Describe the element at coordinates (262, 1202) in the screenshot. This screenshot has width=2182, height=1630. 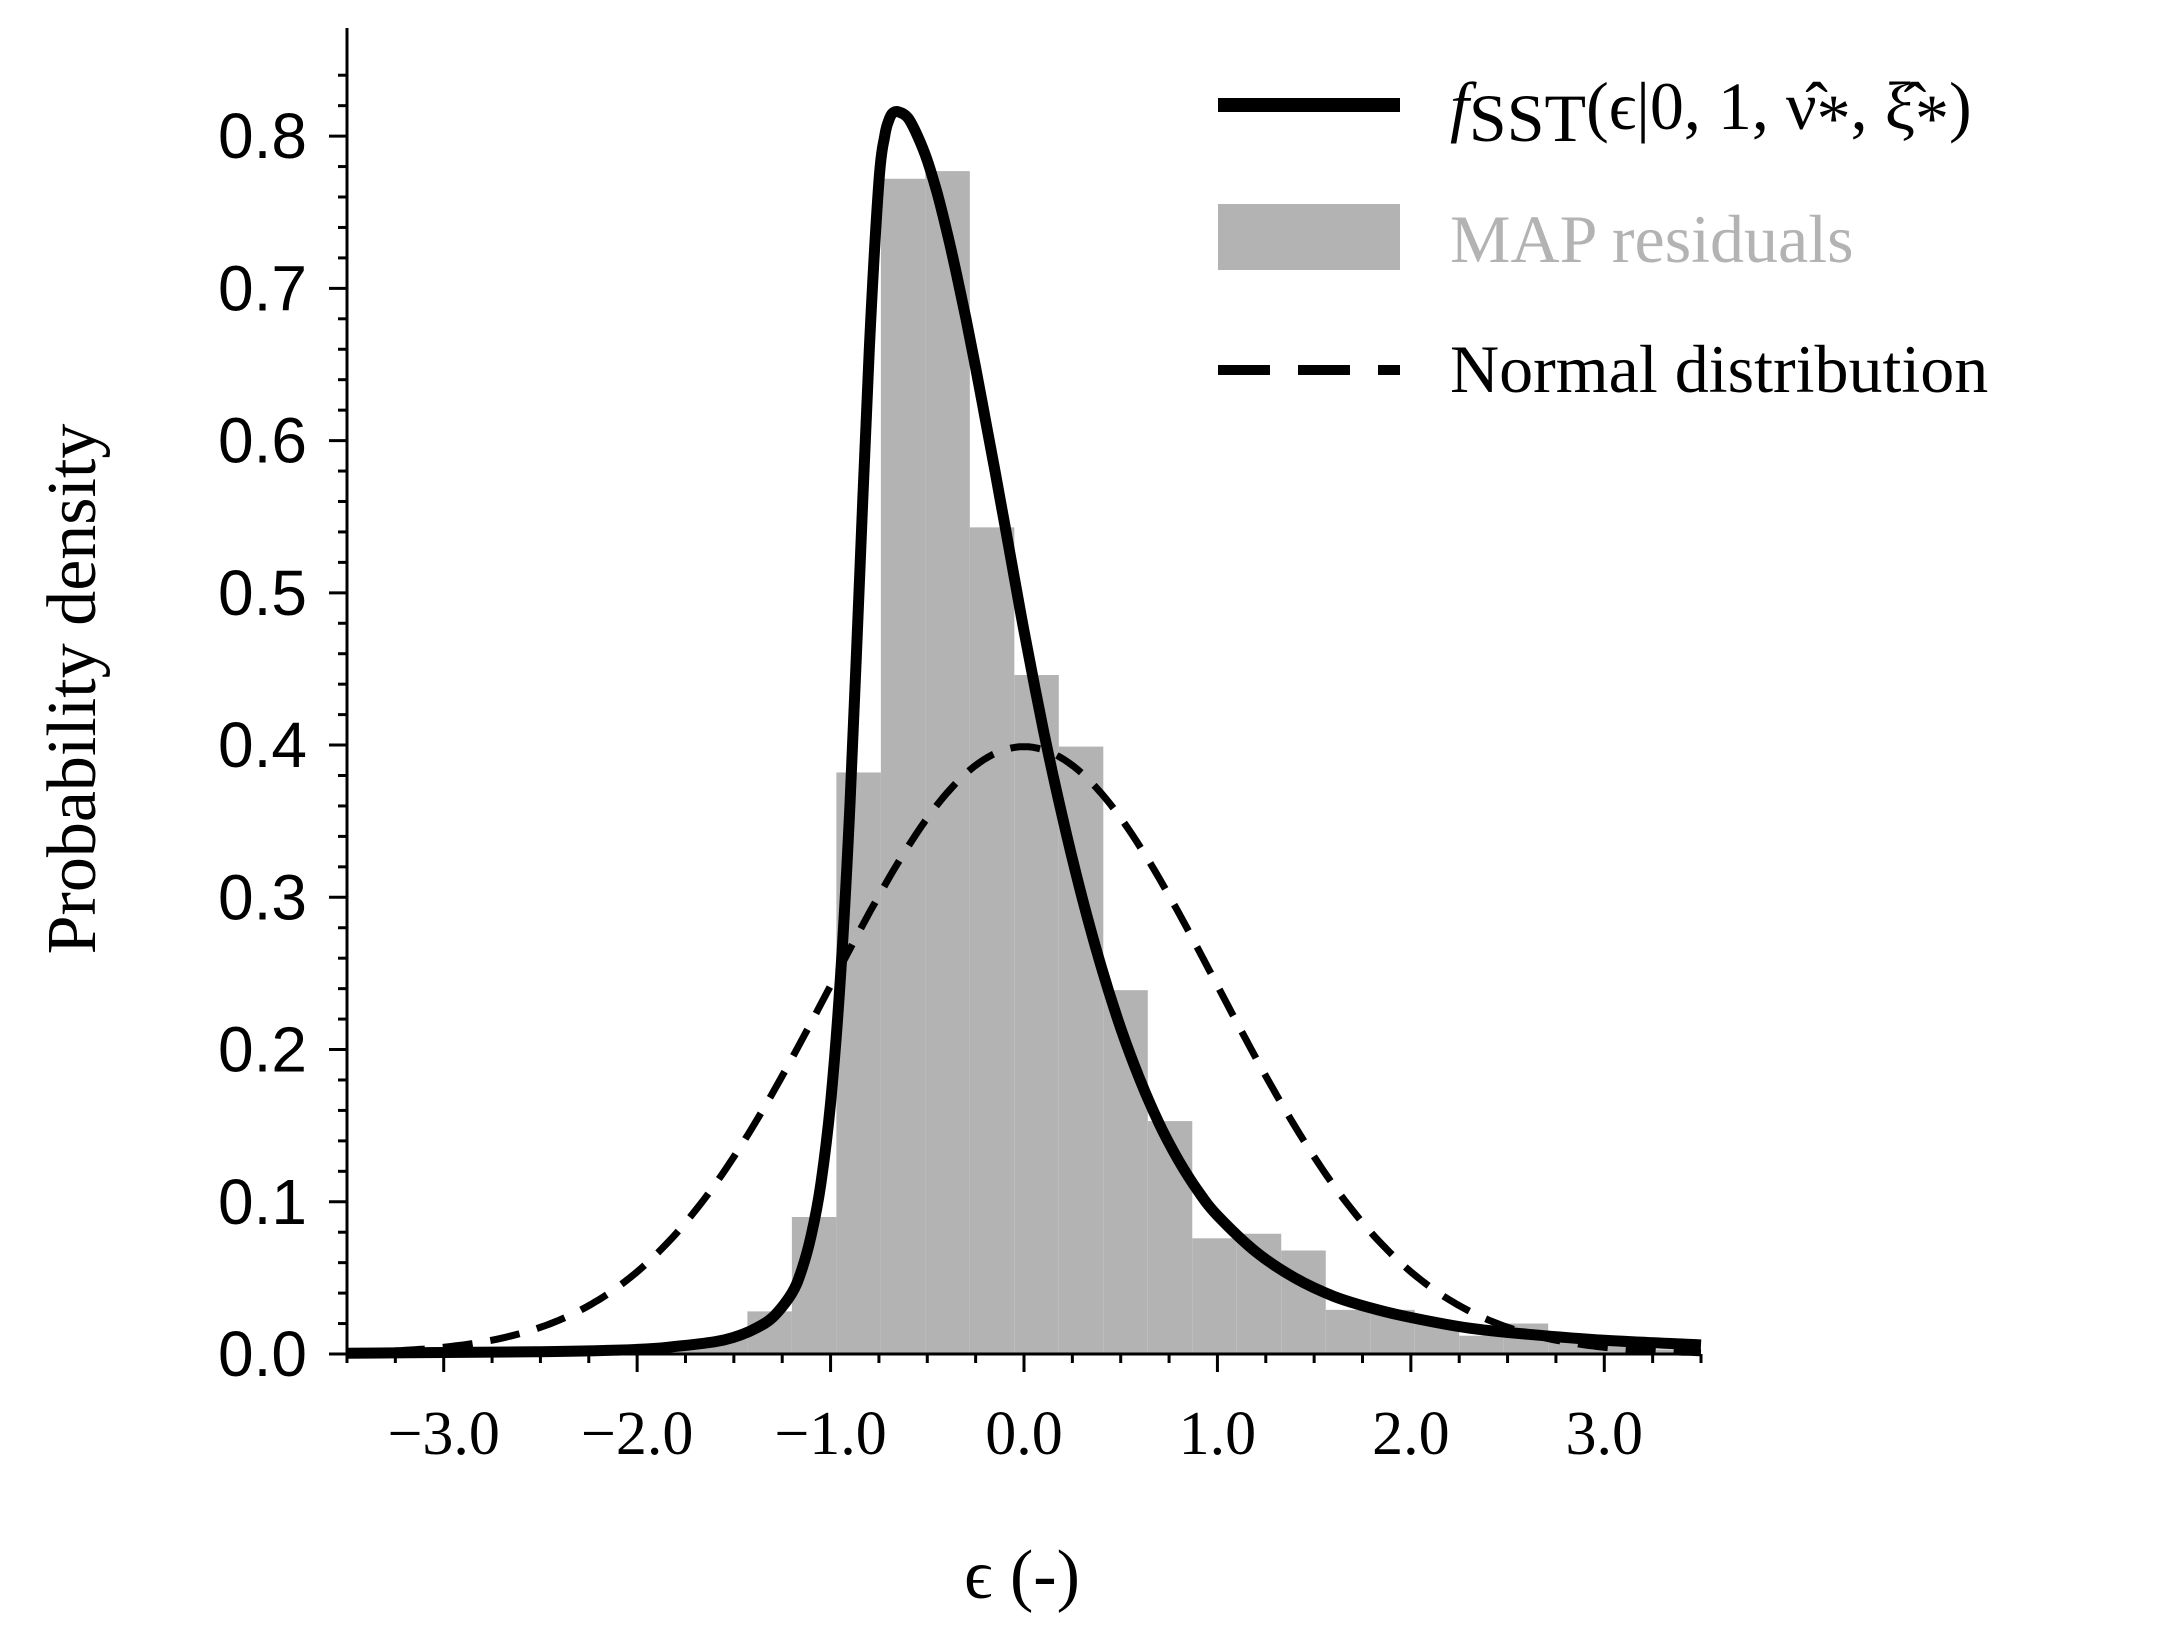
I see `y-tick-label: 0.1` at that location.